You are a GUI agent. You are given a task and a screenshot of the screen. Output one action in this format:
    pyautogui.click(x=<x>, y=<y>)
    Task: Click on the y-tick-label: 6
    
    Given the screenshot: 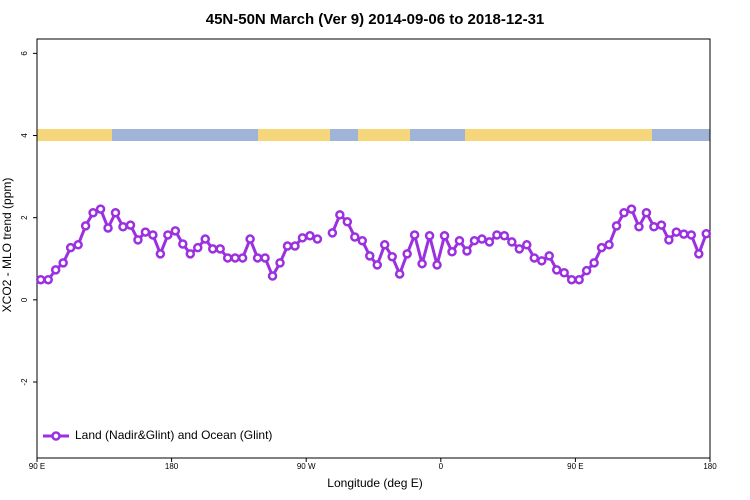 What is the action you would take?
    pyautogui.click(x=24, y=53)
    